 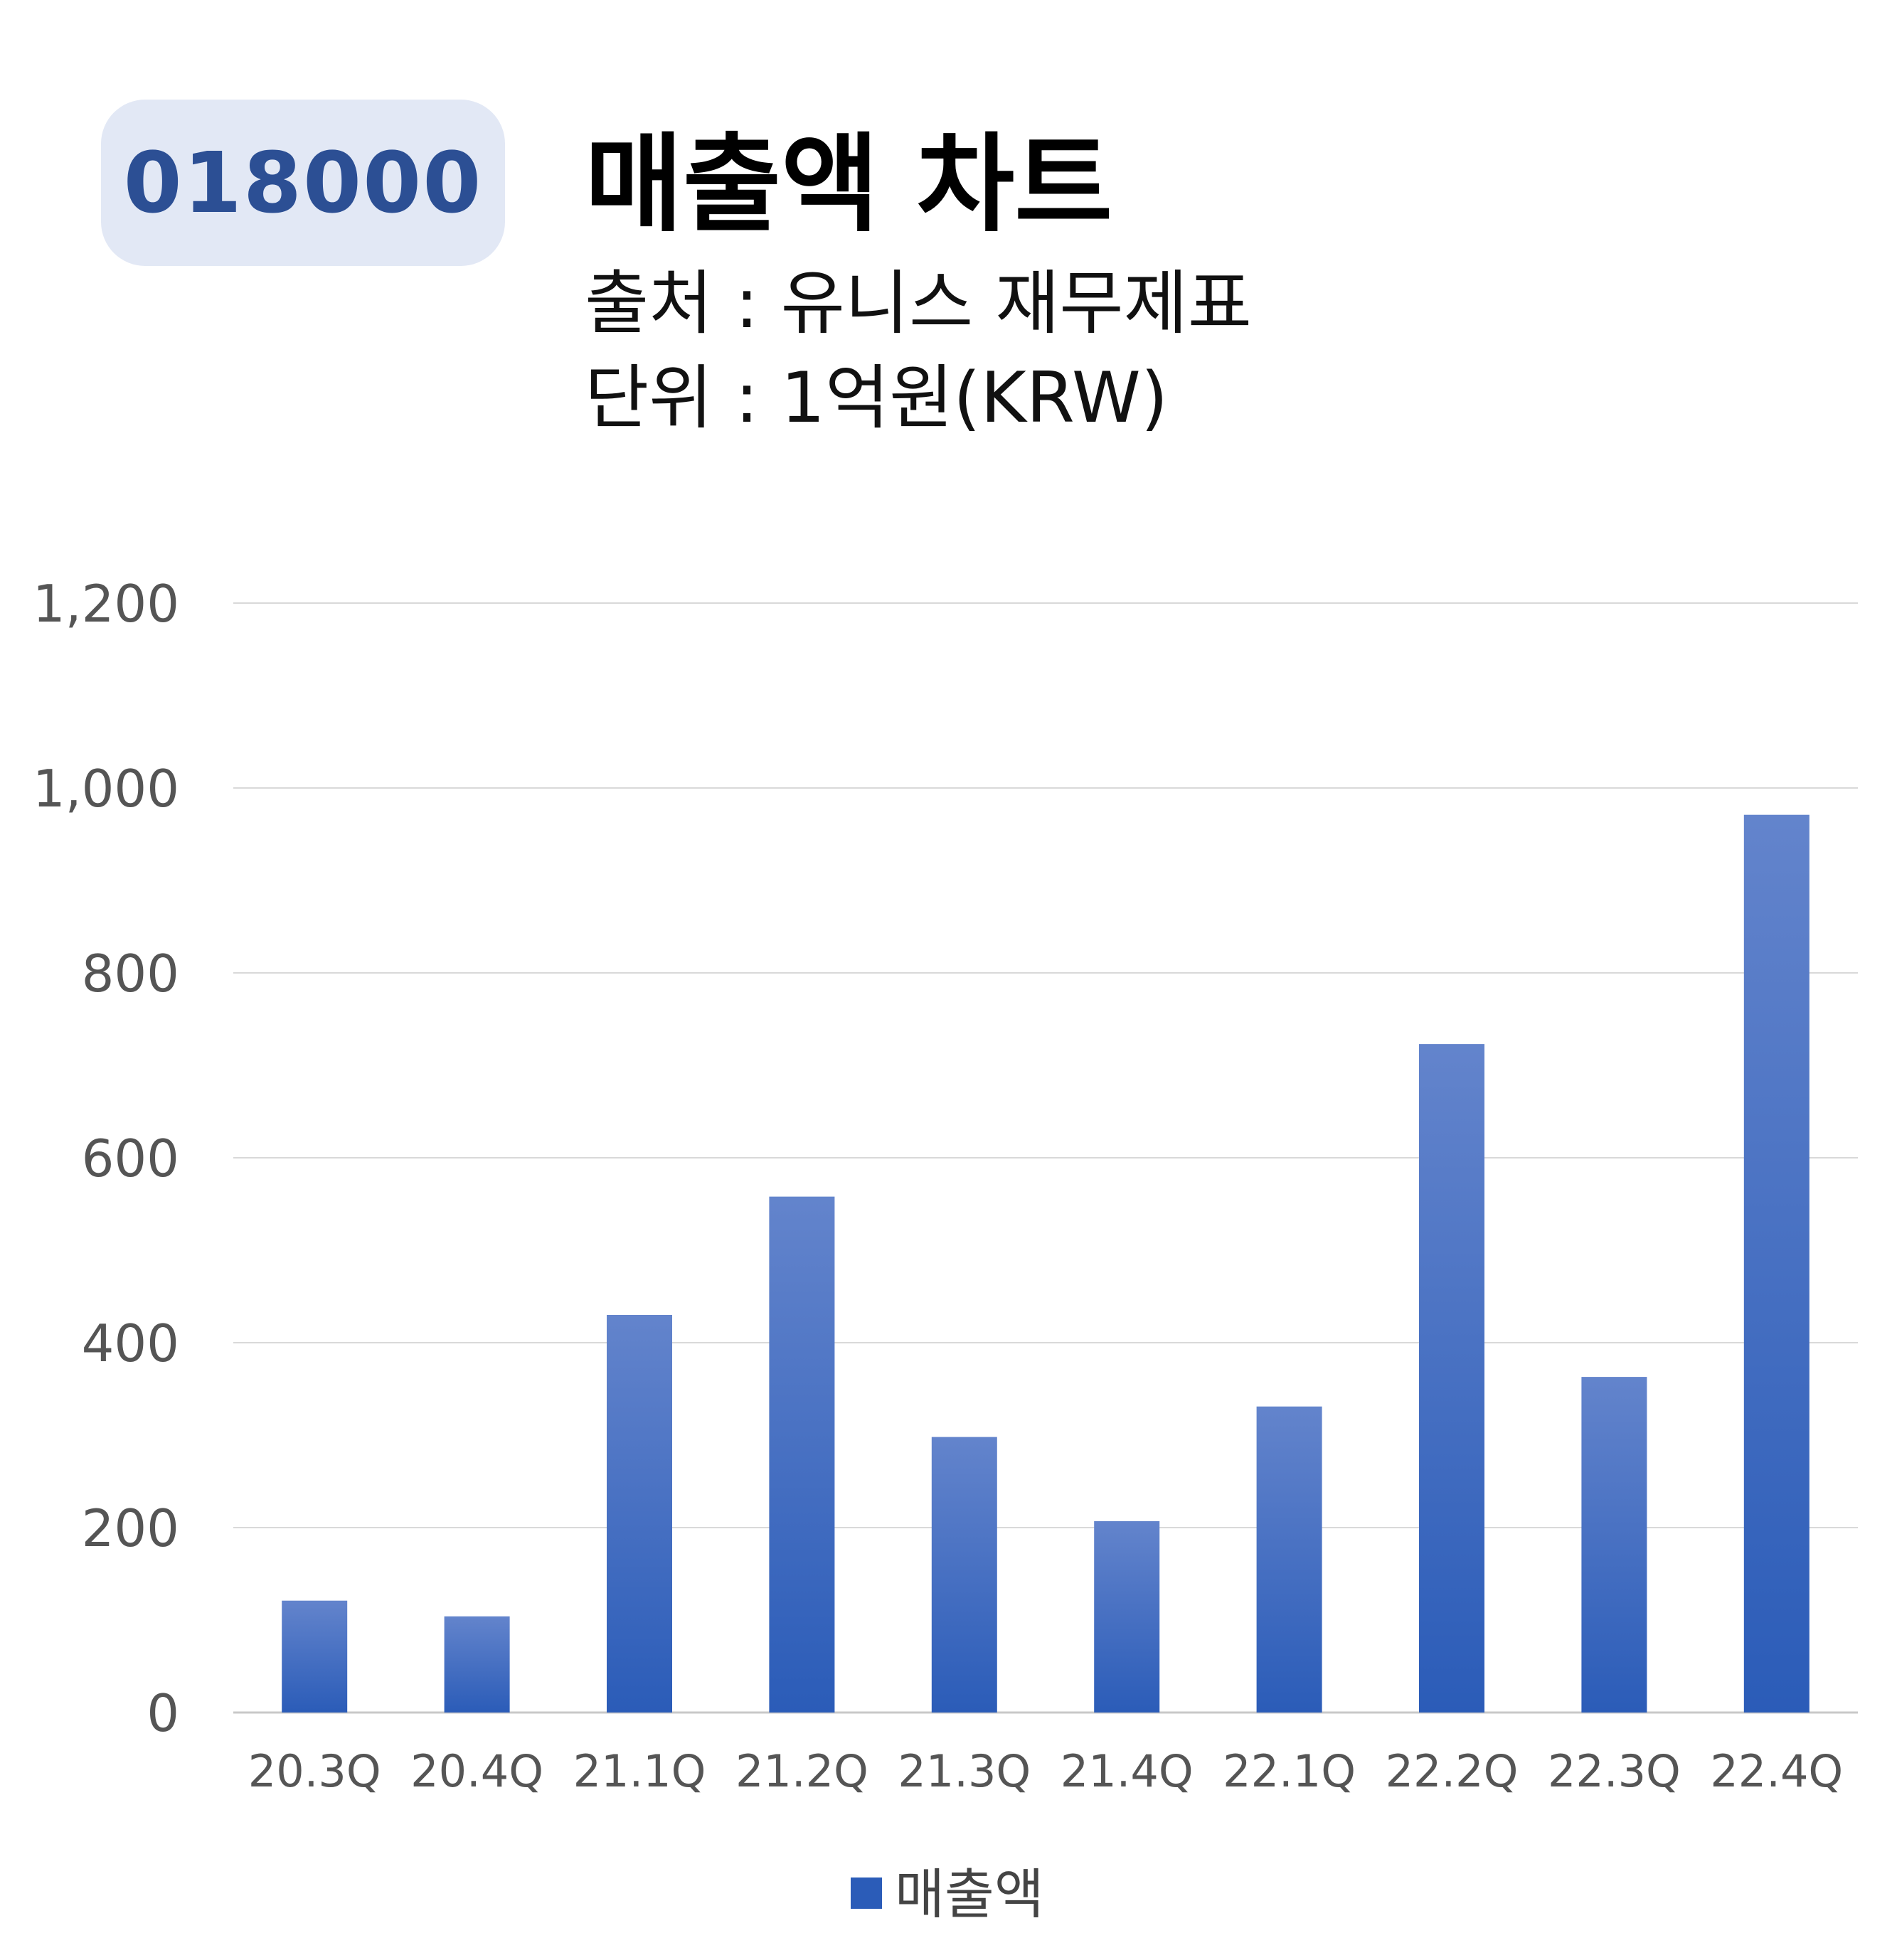 I want to click on ticker-badge: 018000, so click(x=303, y=183).